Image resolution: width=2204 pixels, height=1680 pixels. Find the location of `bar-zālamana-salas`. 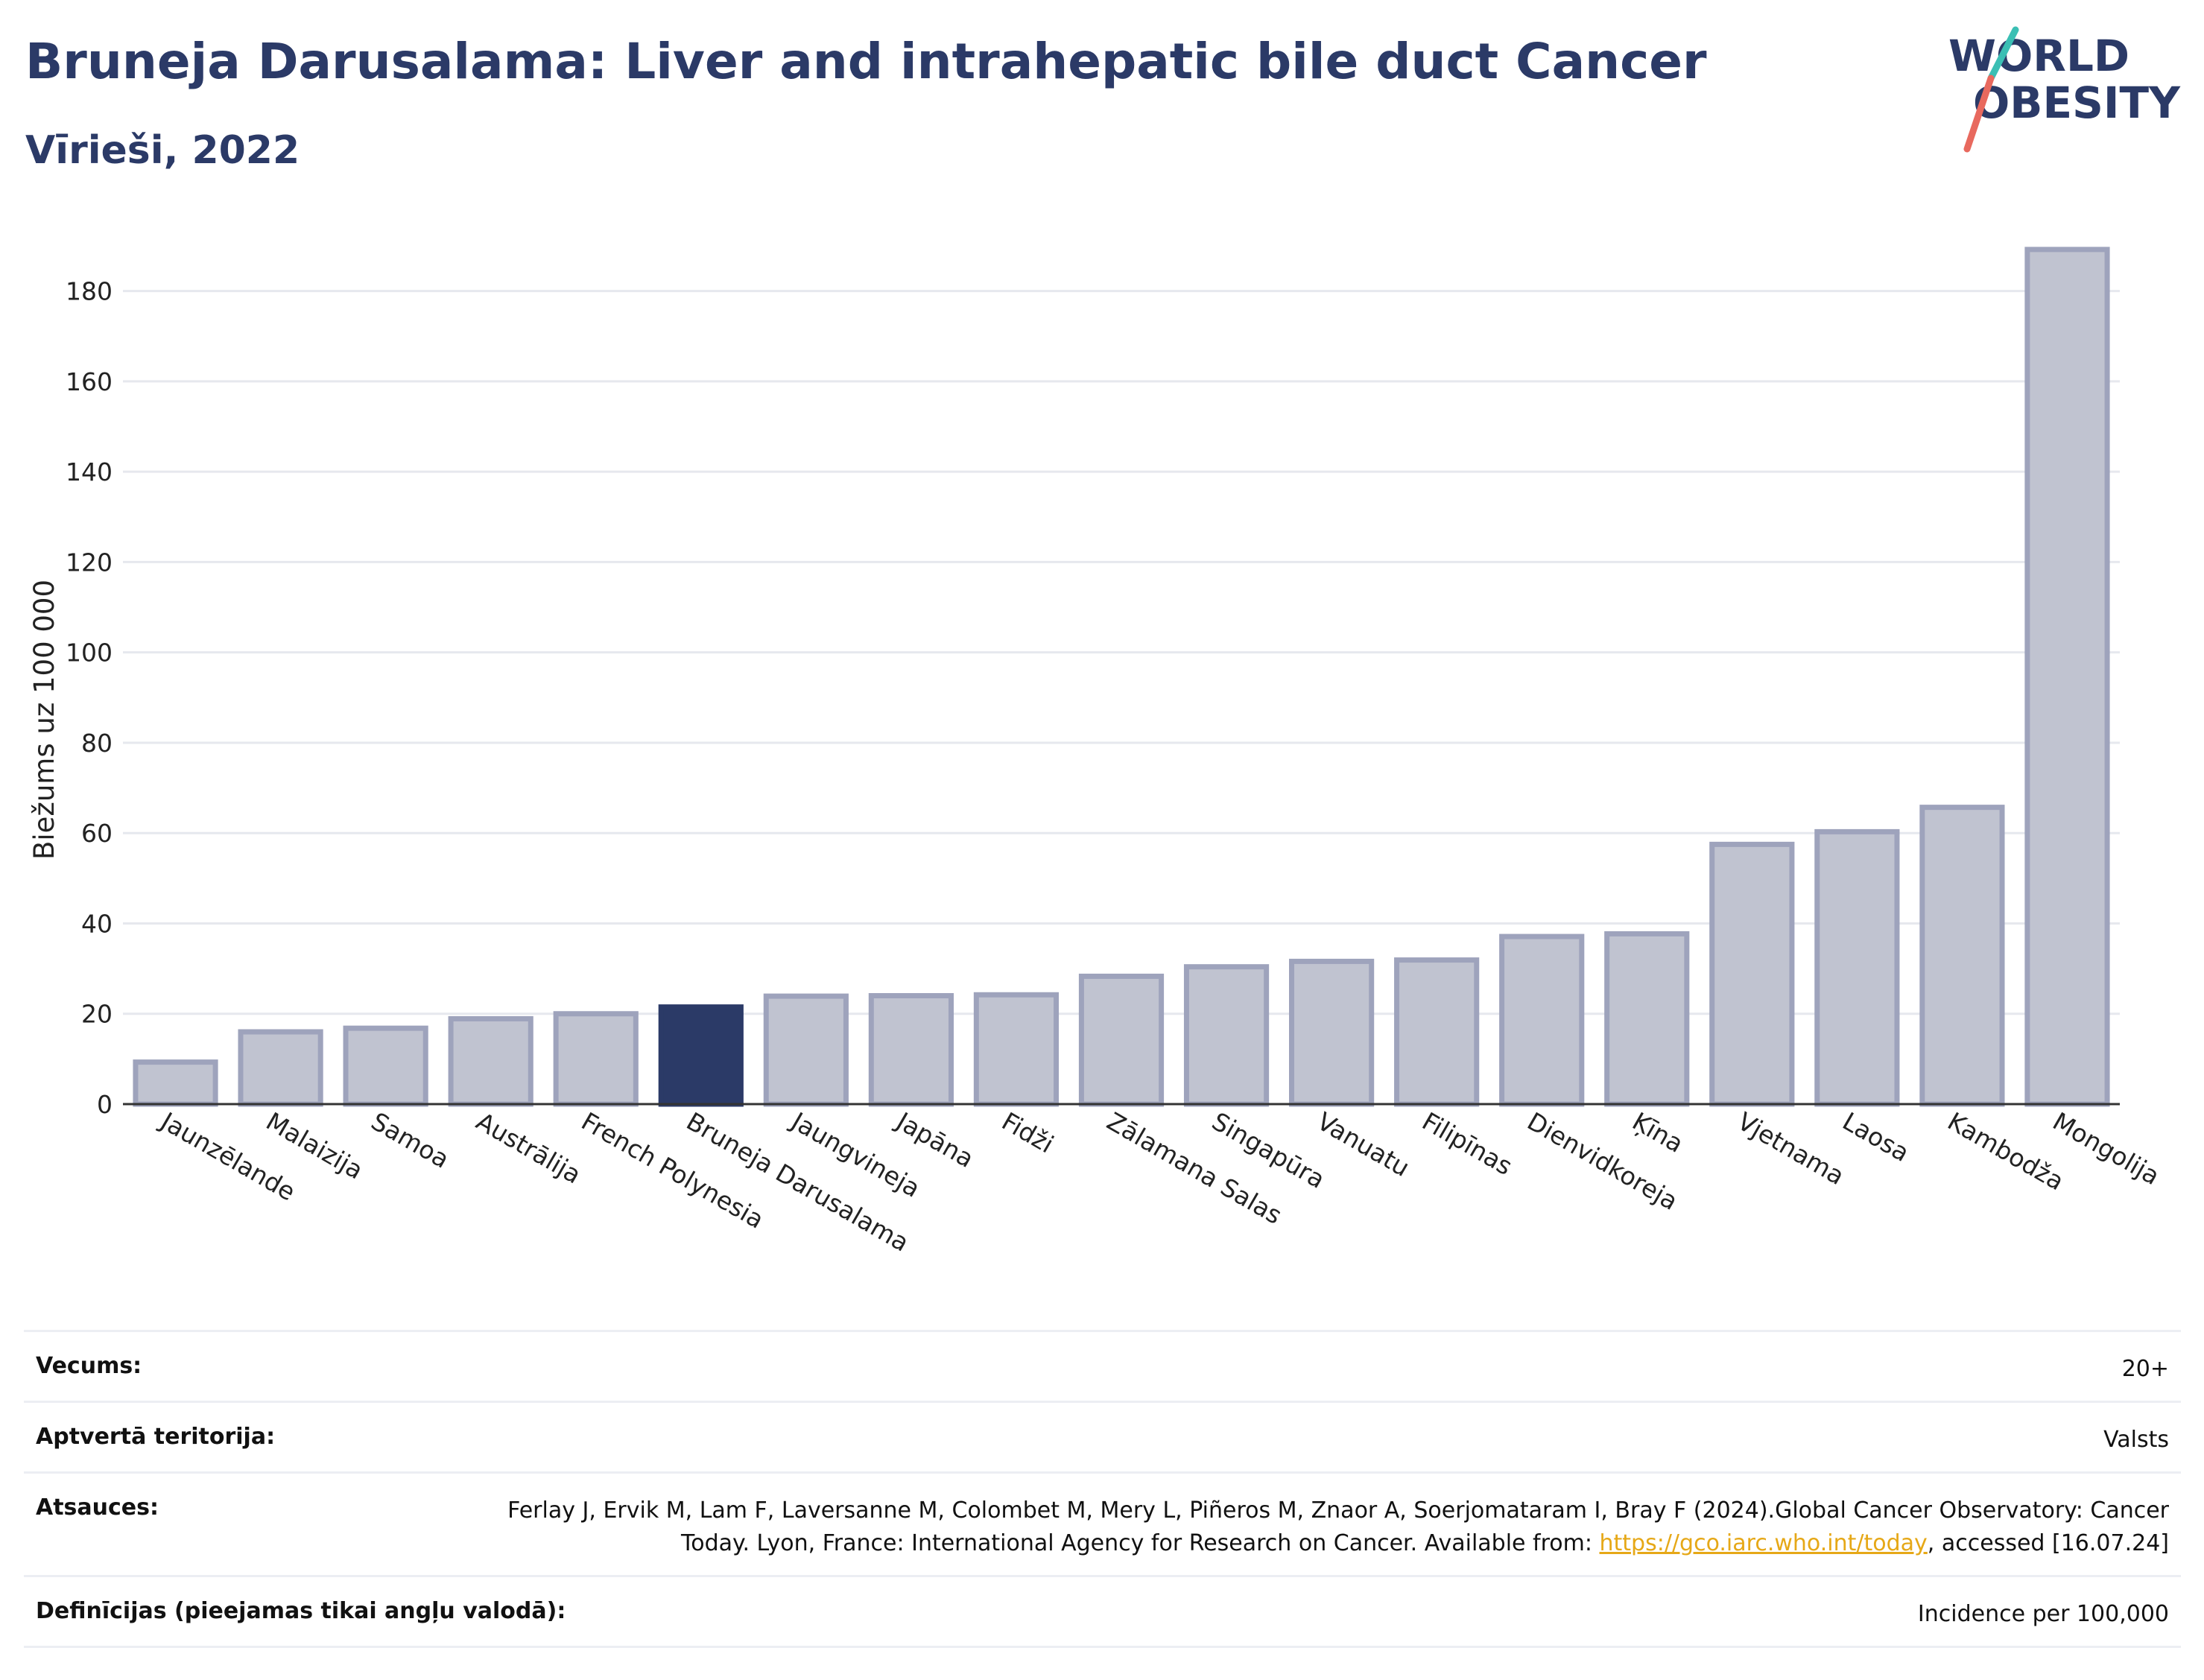

bar-zālamana-salas is located at coordinates (1121, 1040).